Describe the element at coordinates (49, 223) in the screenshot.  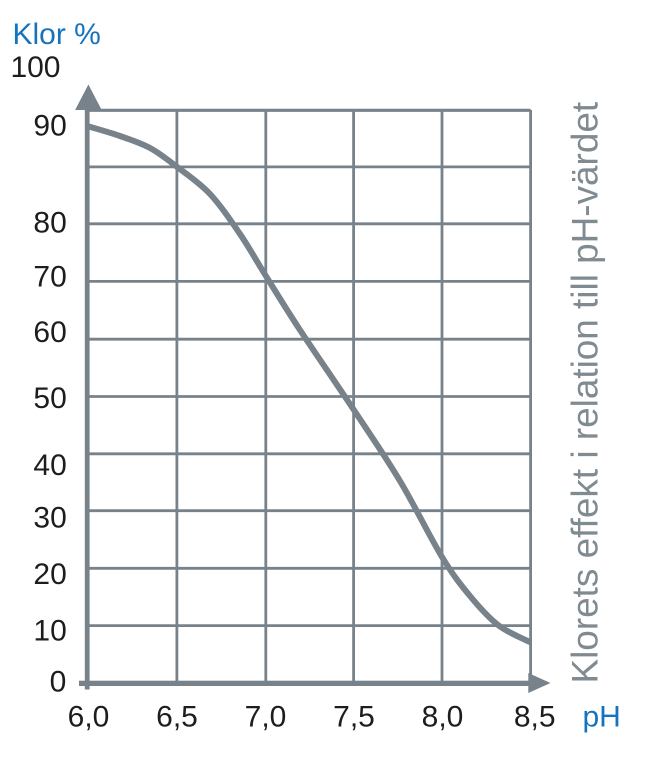
I see `svg-text: 80` at that location.